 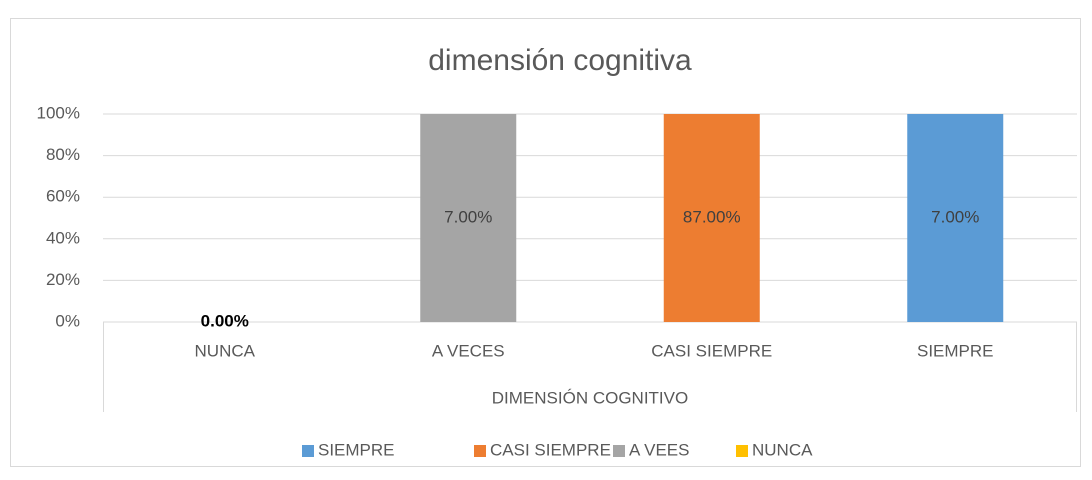 What do you see at coordinates (590, 397) in the screenshot?
I see `x-axis-title: DIMENSIÓN COGNITIVO` at bounding box center [590, 397].